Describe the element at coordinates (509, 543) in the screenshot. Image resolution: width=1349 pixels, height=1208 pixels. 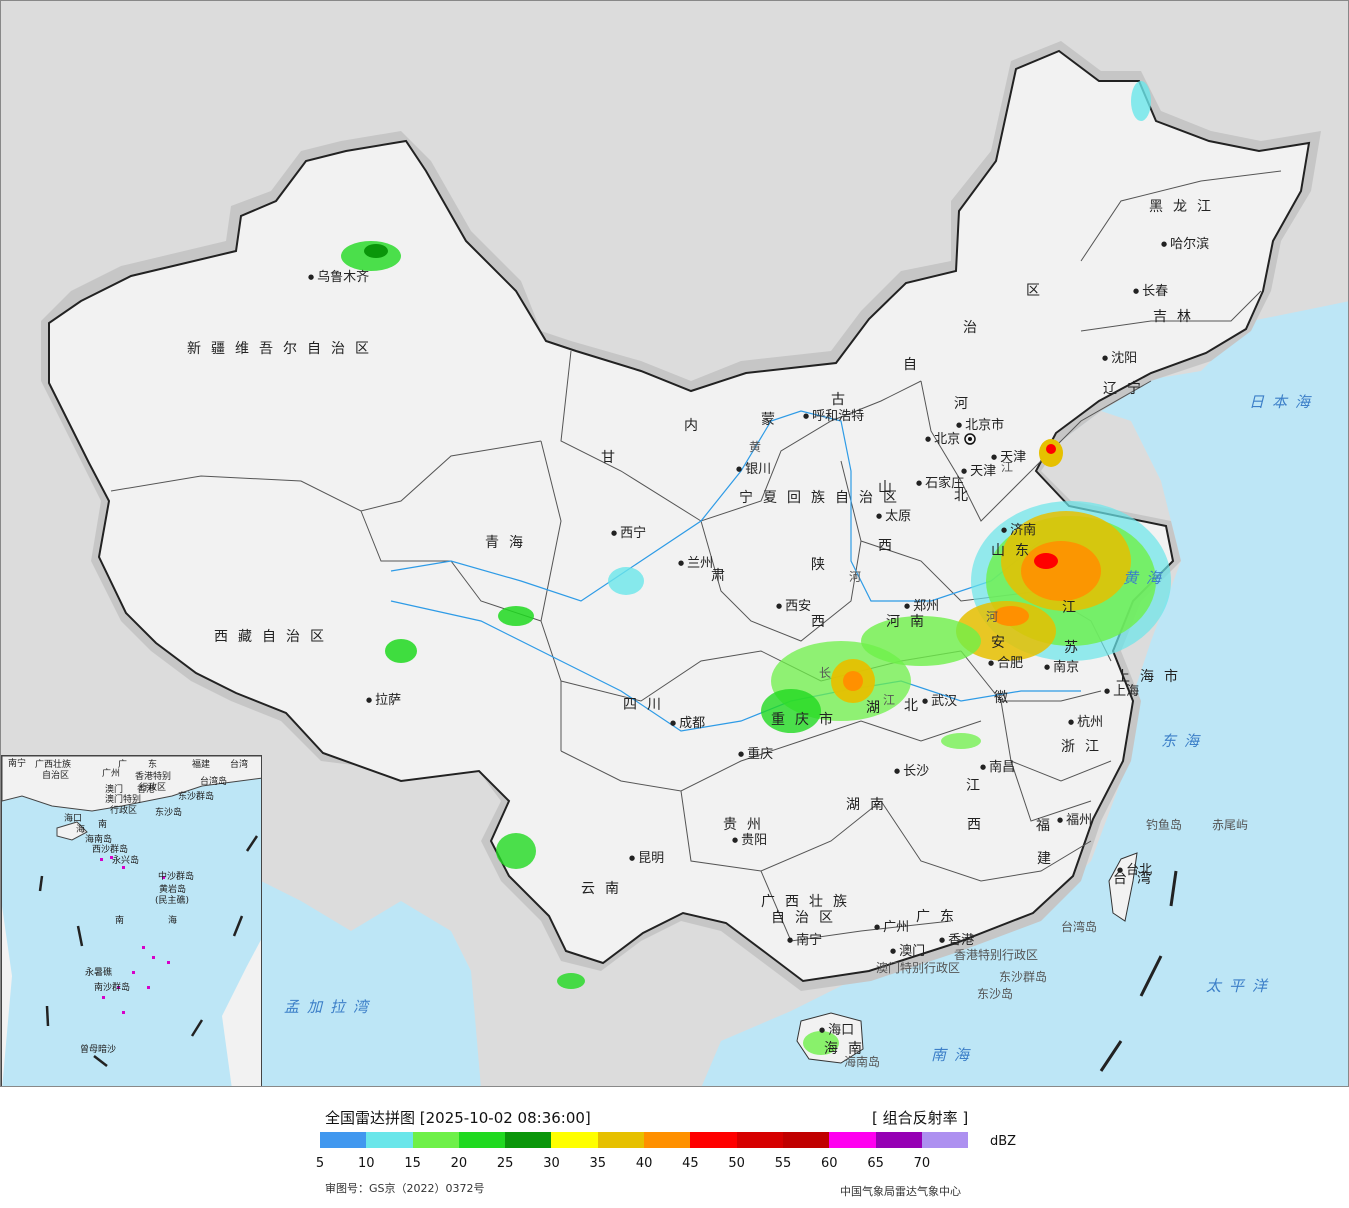
I see `province-label: 青海` at that location.